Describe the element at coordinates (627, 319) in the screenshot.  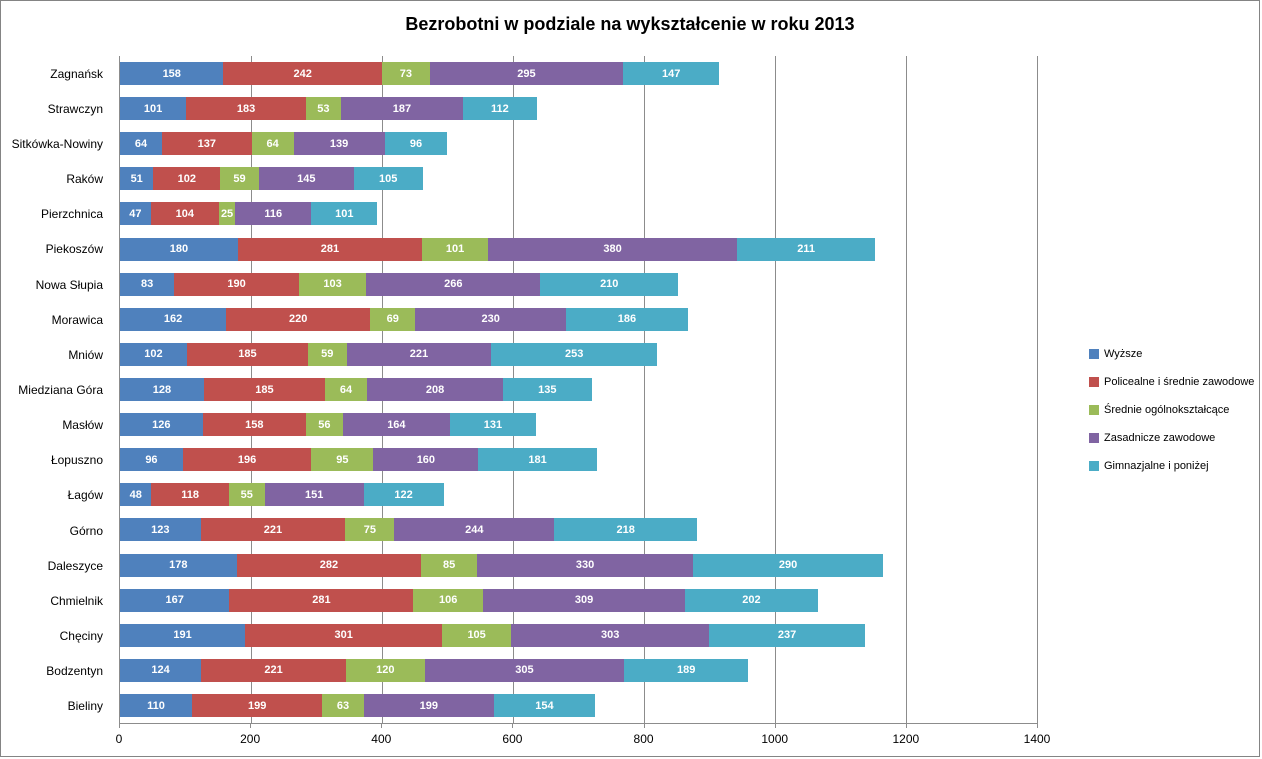
I see `bar-segment: 186` at that location.